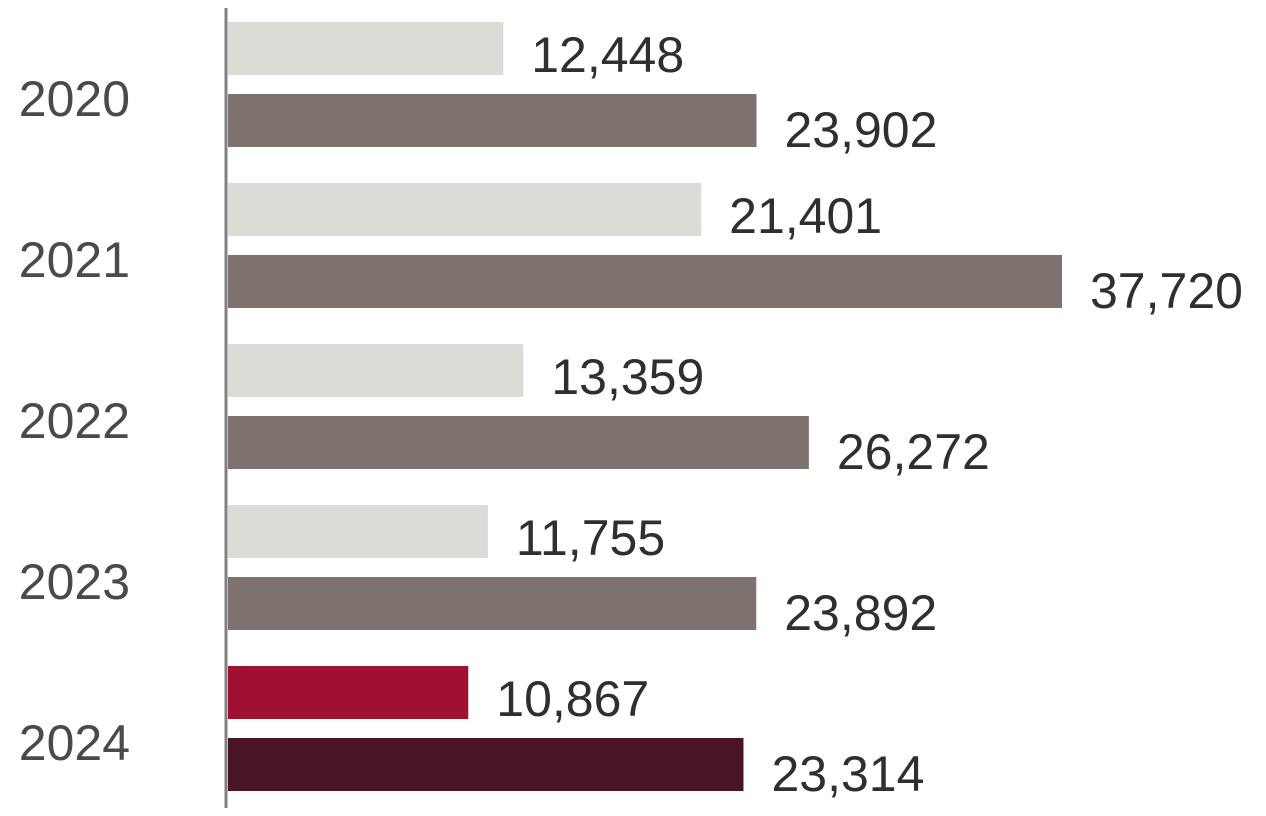 The width and height of the screenshot is (1266, 816). I want to click on category-label-2022: 2022, so click(74, 421).